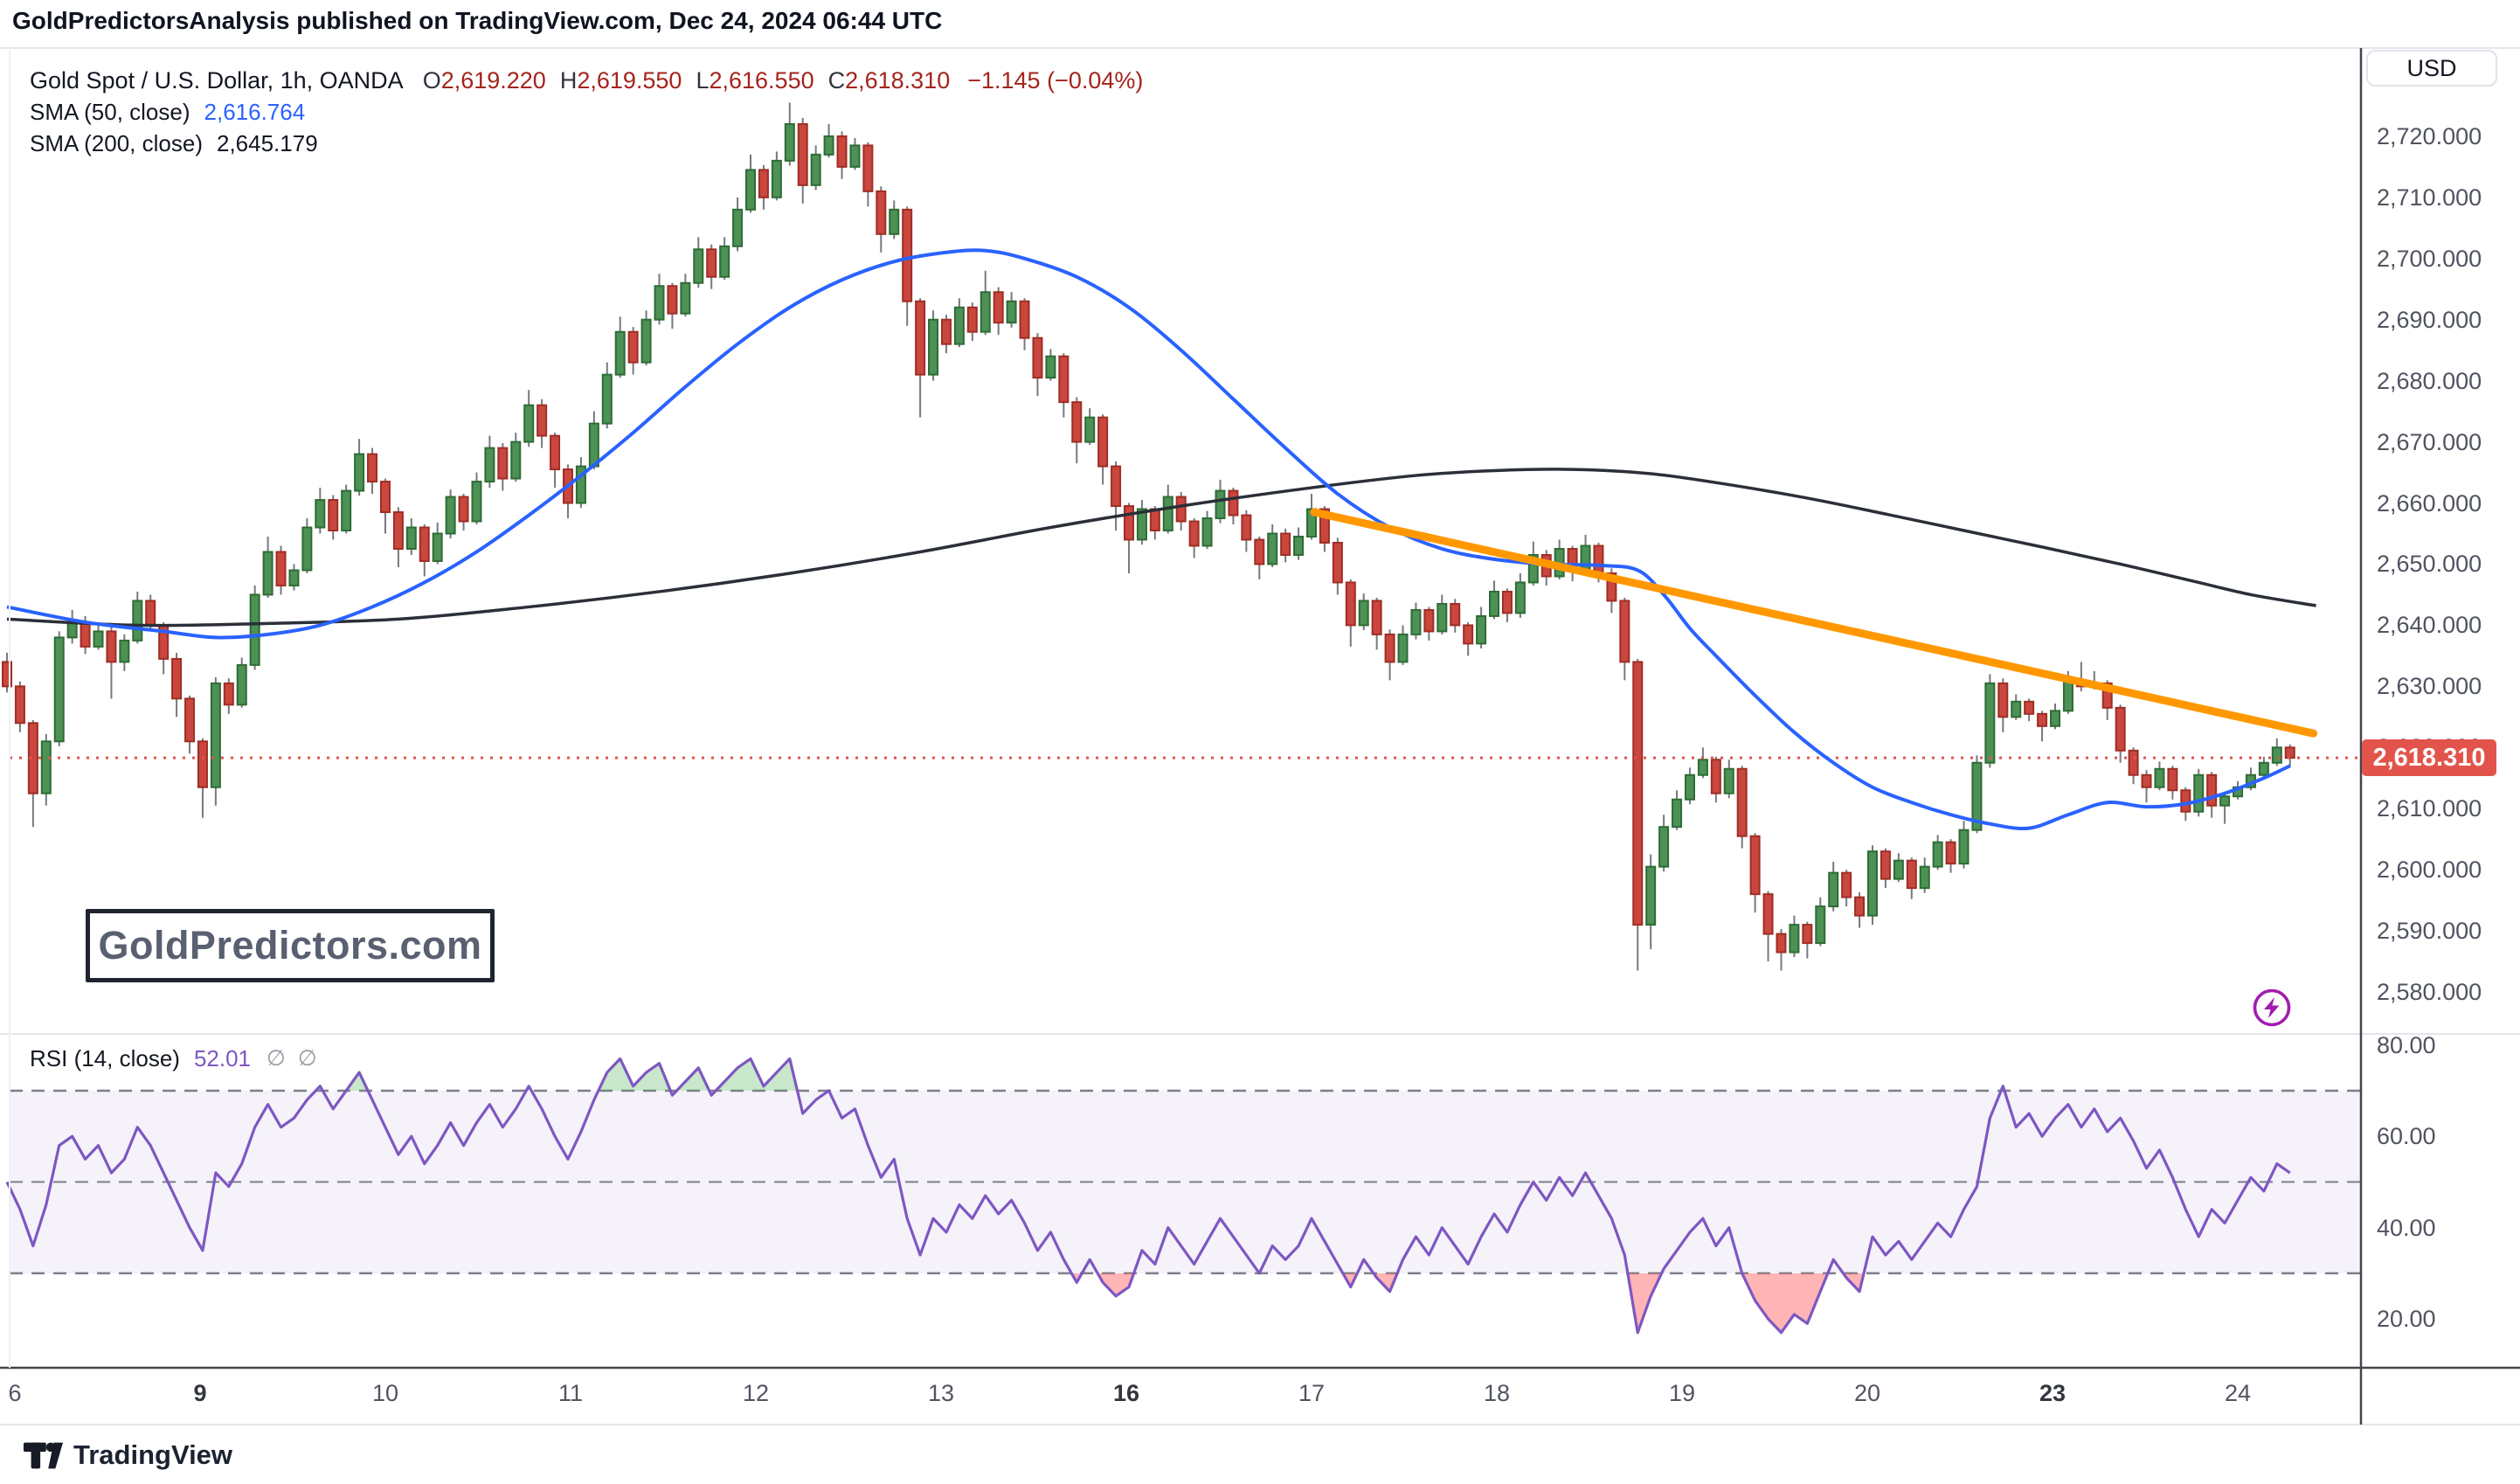  I want to click on price-axis-label: 2,580.000, so click(2429, 992).